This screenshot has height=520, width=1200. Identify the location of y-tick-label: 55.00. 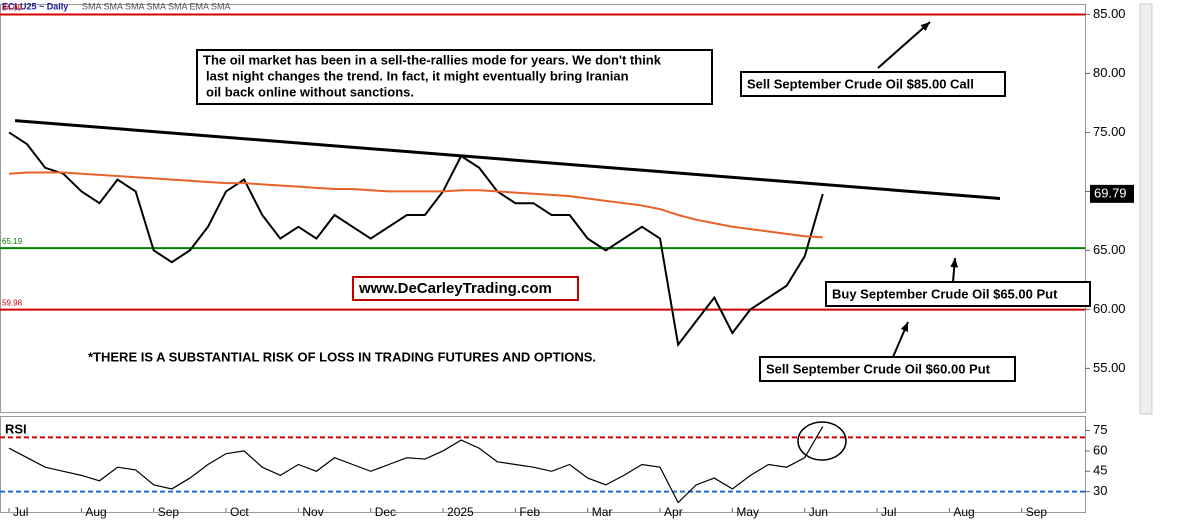
(1109, 367).